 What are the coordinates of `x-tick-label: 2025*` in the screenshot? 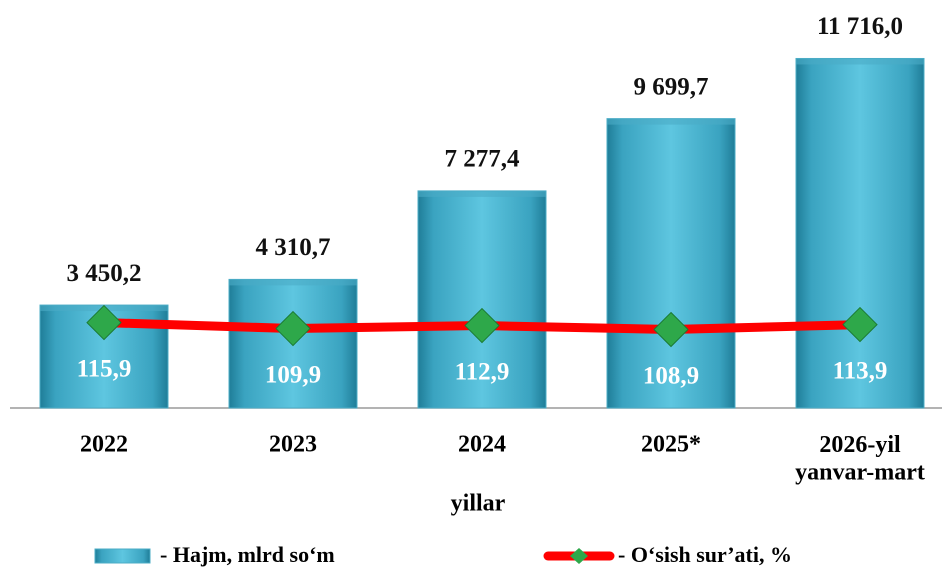 It's located at (671, 445).